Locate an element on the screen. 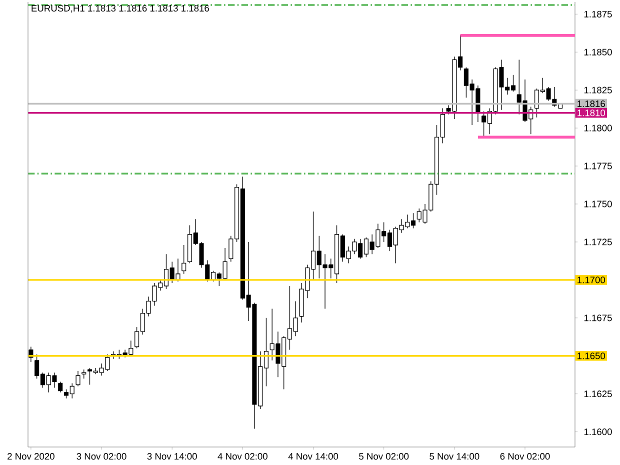 The width and height of the screenshot is (620, 465). y-tick-label: 1.1600 is located at coordinates (598, 432).